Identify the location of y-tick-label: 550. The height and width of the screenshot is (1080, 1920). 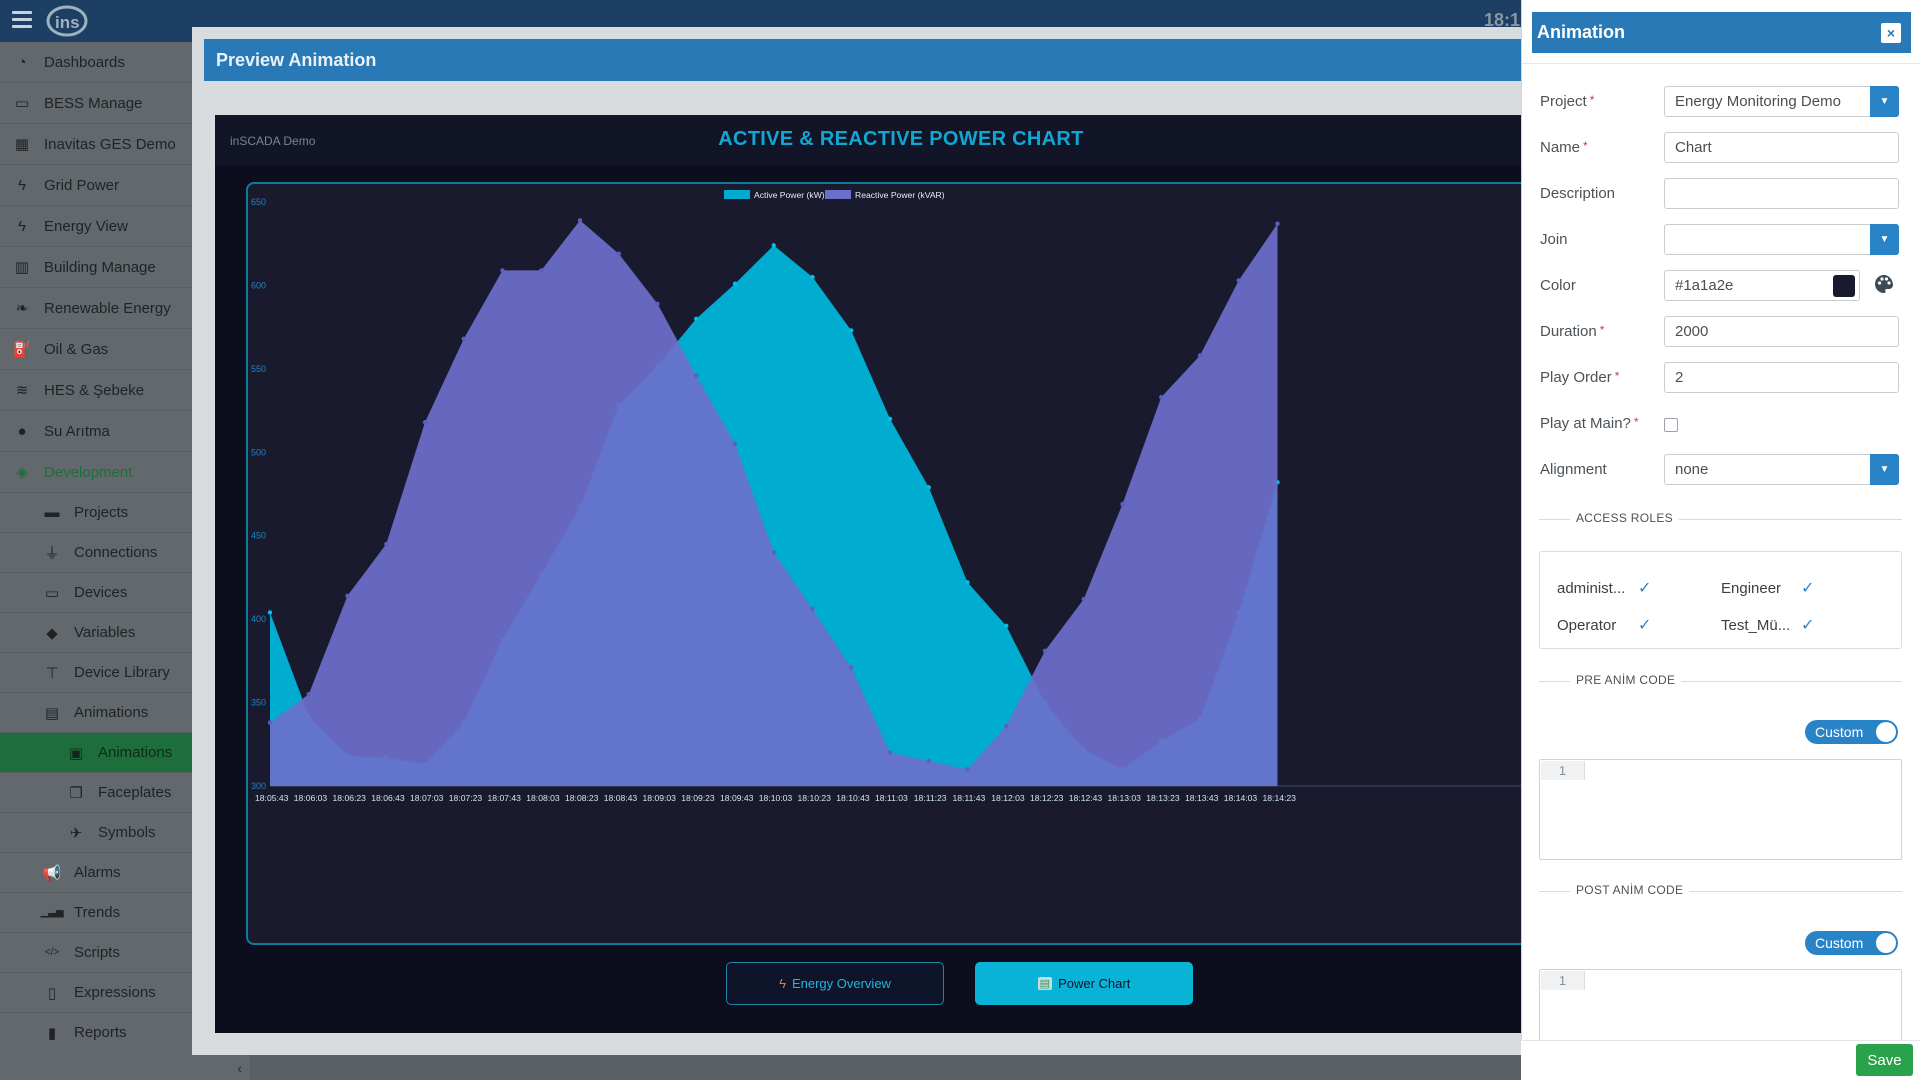
(258, 369).